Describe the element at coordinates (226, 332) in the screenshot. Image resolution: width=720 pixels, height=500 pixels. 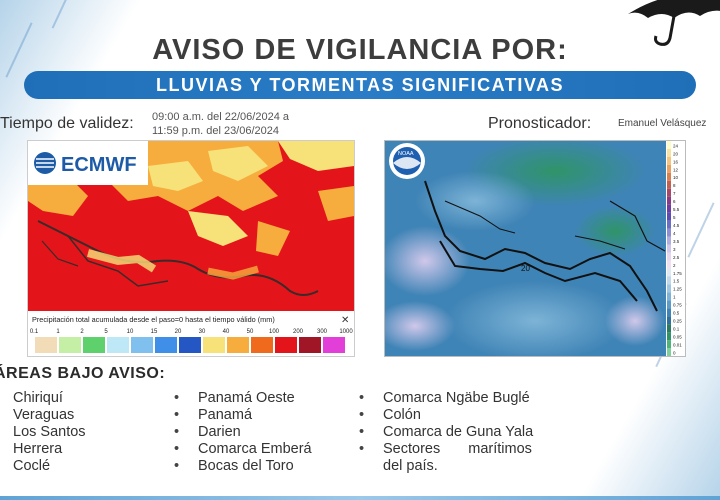
I see `ecmwf-scale-label: 40` at that location.